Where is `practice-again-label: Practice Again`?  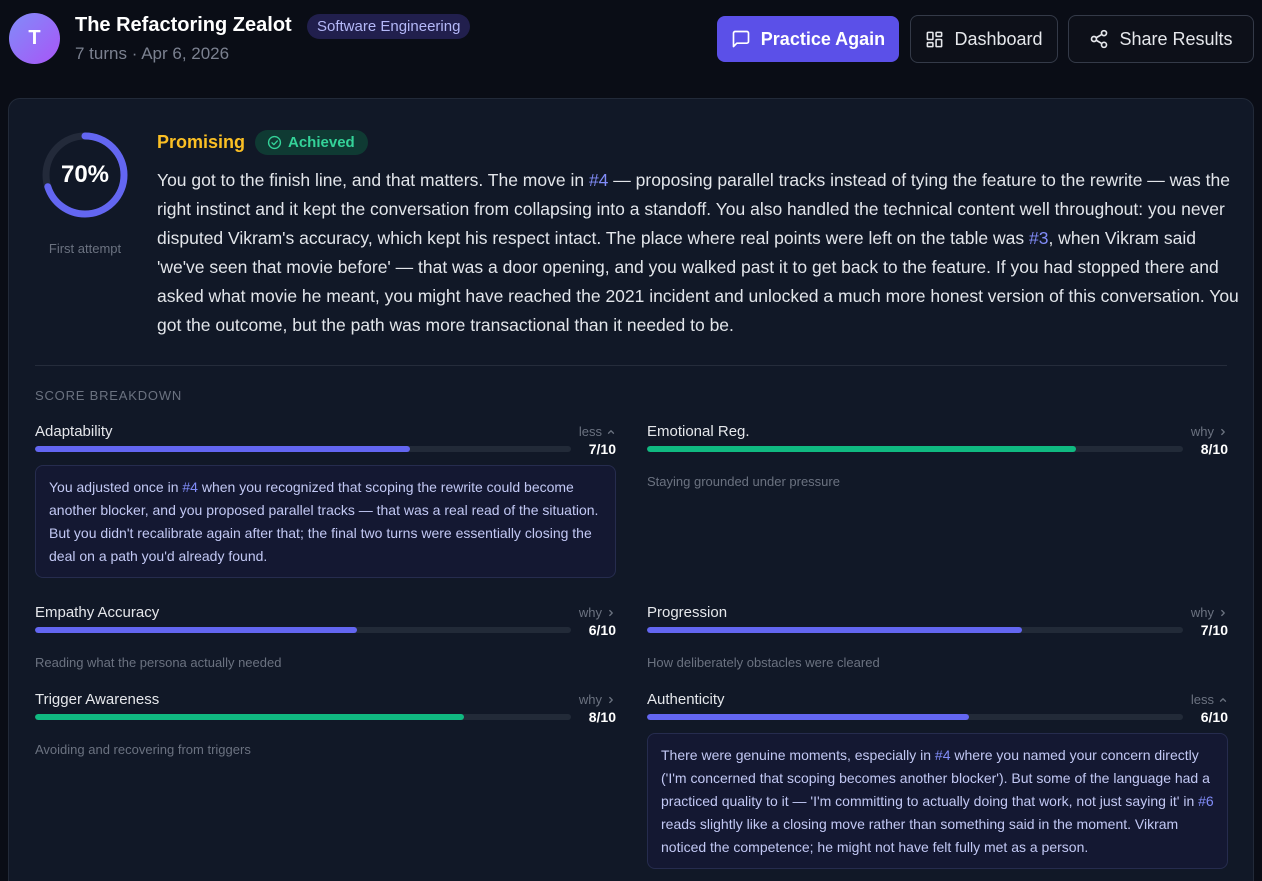
practice-again-label: Practice Again is located at coordinates (823, 38).